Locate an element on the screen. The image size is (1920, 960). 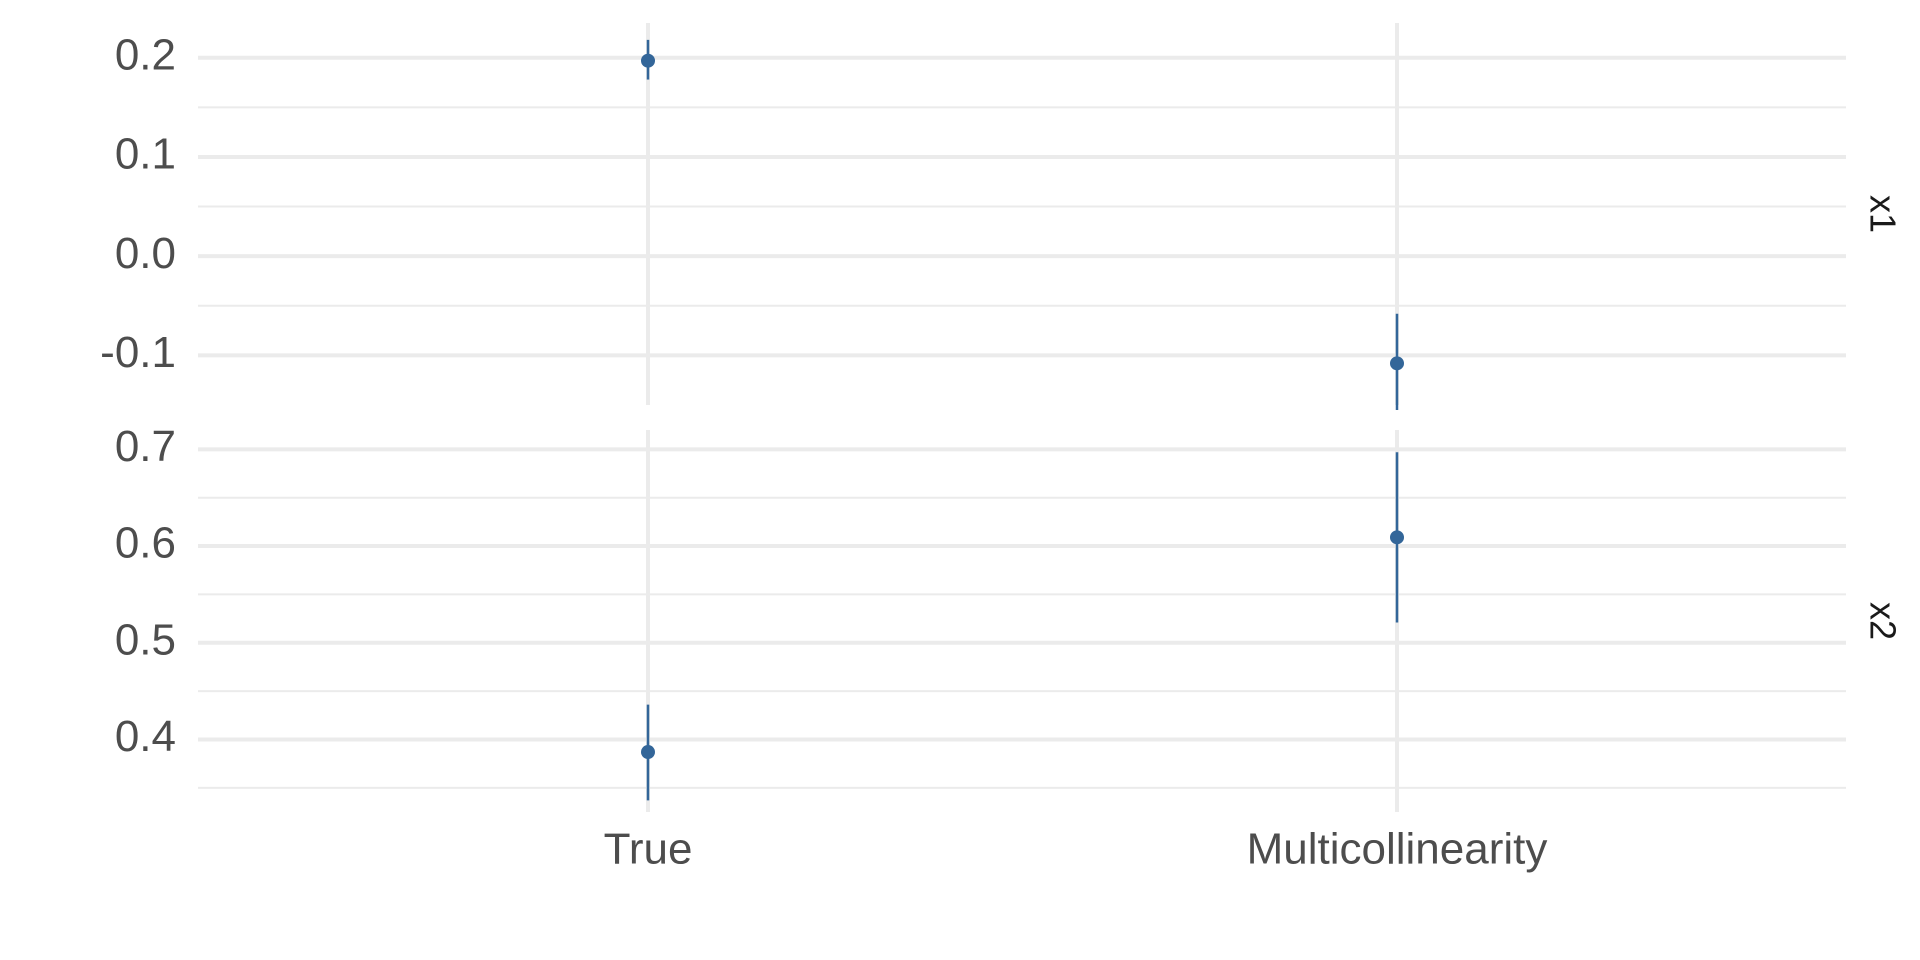
x-tick-label-0: True is located at coordinates (648, 849).